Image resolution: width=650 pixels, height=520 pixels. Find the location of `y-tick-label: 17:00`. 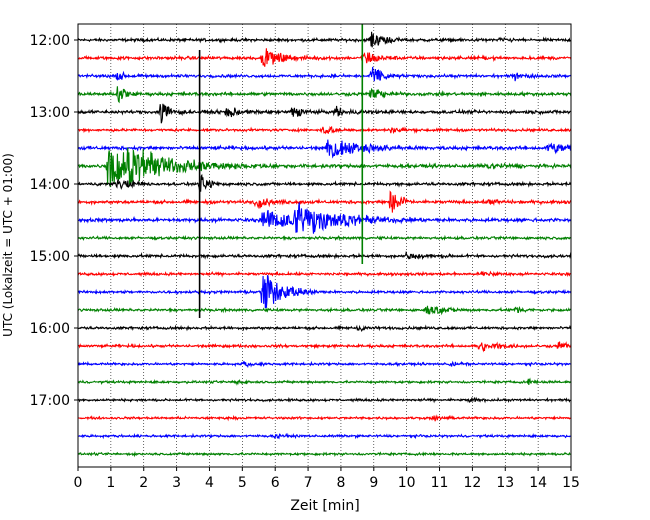

y-tick-label: 17:00 is located at coordinates (50, 401).